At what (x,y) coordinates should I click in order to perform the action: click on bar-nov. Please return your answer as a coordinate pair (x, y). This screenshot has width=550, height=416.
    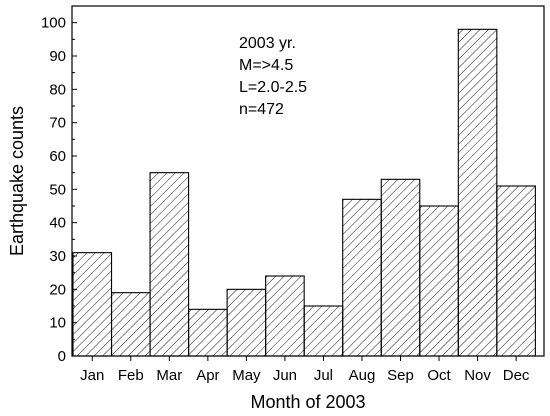
    Looking at the image, I should click on (477, 192).